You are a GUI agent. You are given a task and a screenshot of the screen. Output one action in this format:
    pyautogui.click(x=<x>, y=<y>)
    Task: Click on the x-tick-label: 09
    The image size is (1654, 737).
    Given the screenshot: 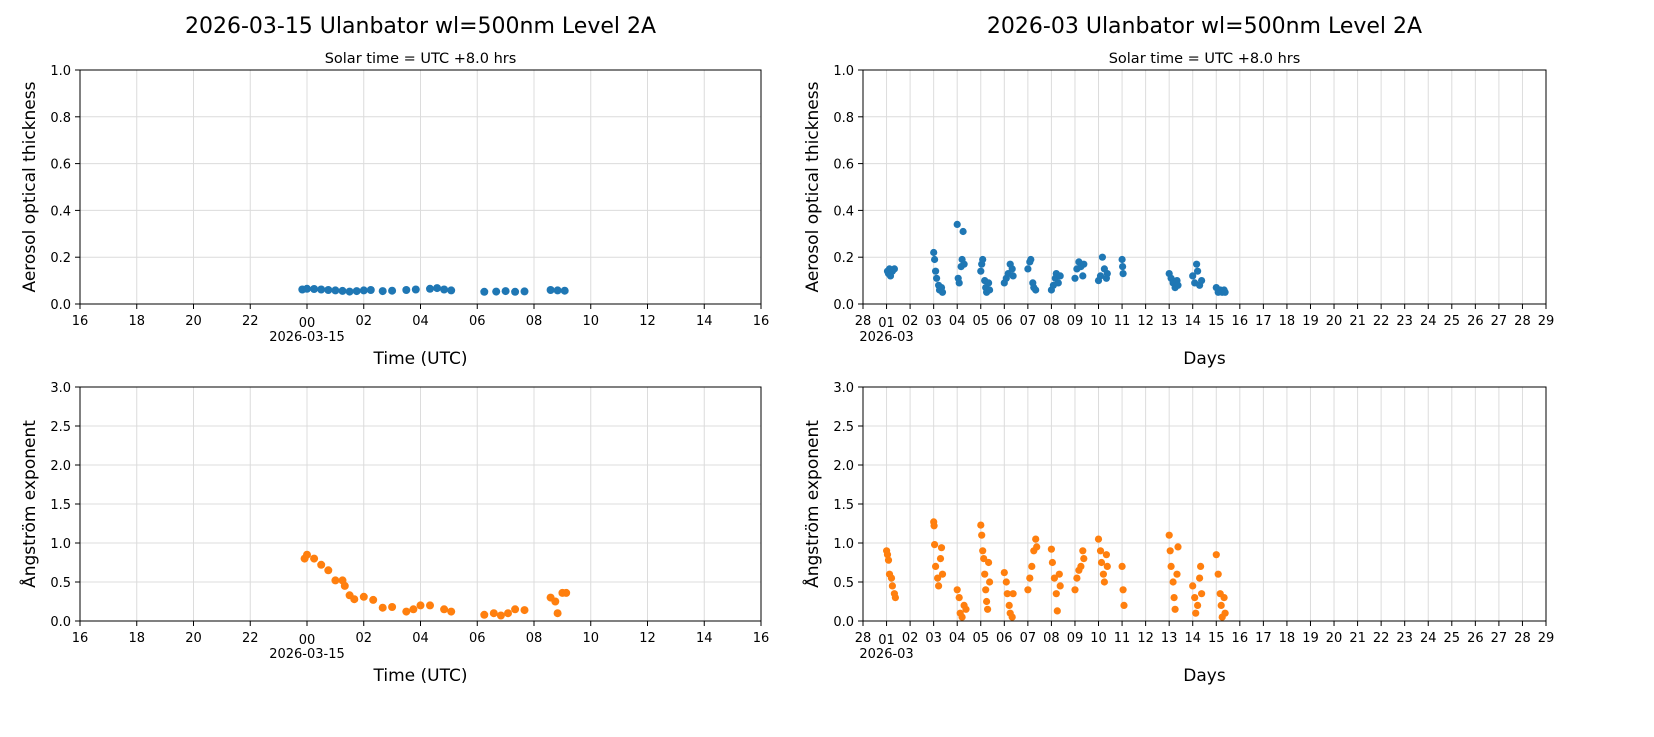 What is the action you would take?
    pyautogui.click(x=1075, y=638)
    